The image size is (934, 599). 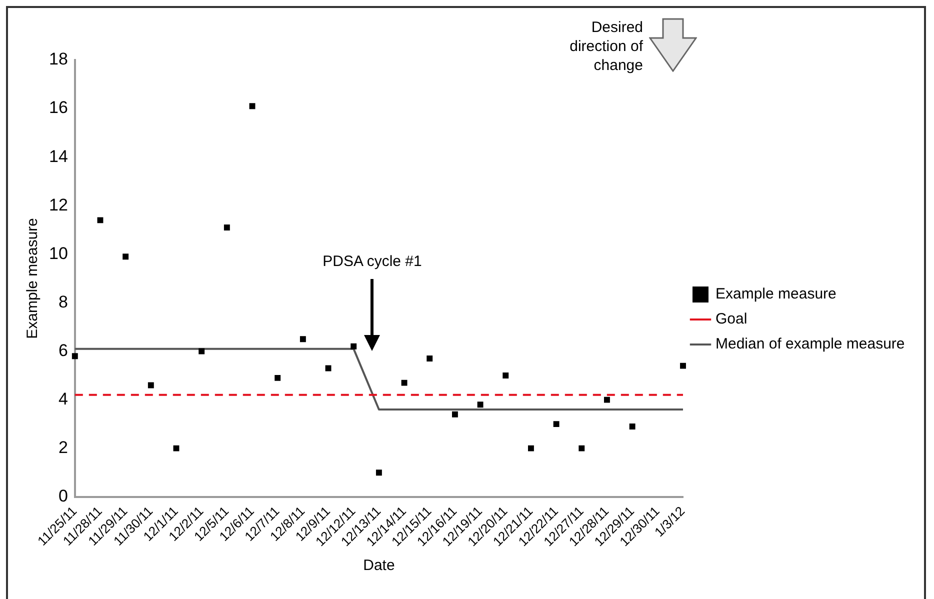 I want to click on y-tick-label: 16, so click(x=58, y=108).